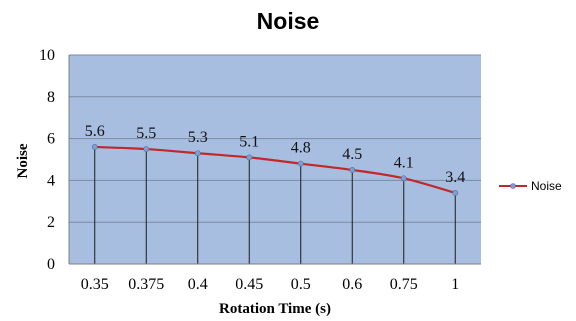  Describe the element at coordinates (546, 186) in the screenshot. I see `legend-label: Noise` at that location.